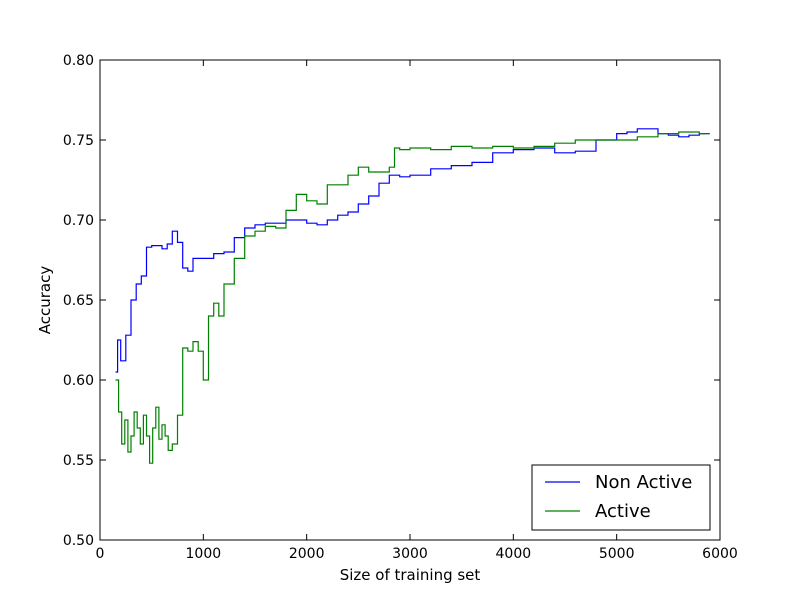  What do you see at coordinates (410, 554) in the screenshot?
I see `x-tick-label: 3000` at bounding box center [410, 554].